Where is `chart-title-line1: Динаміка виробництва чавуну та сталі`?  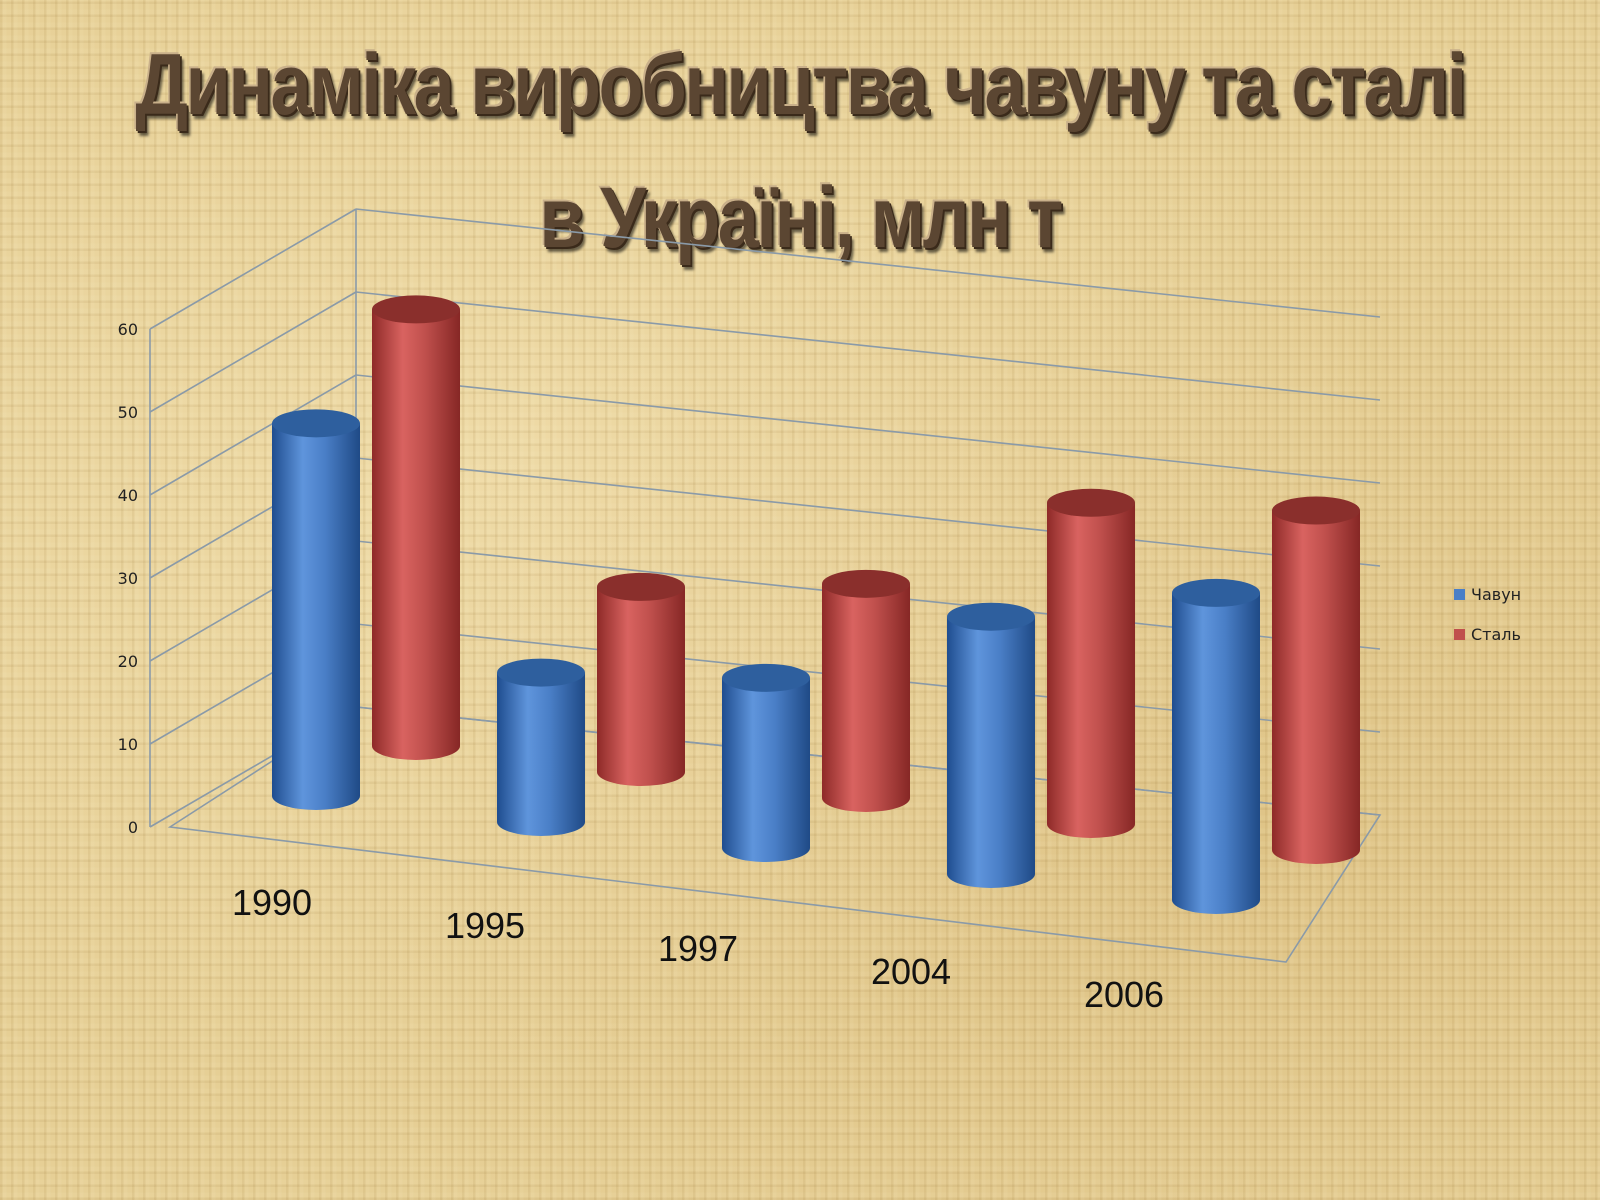 chart-title-line1: Динаміка виробництва чавуну та сталі is located at coordinates (801, 85).